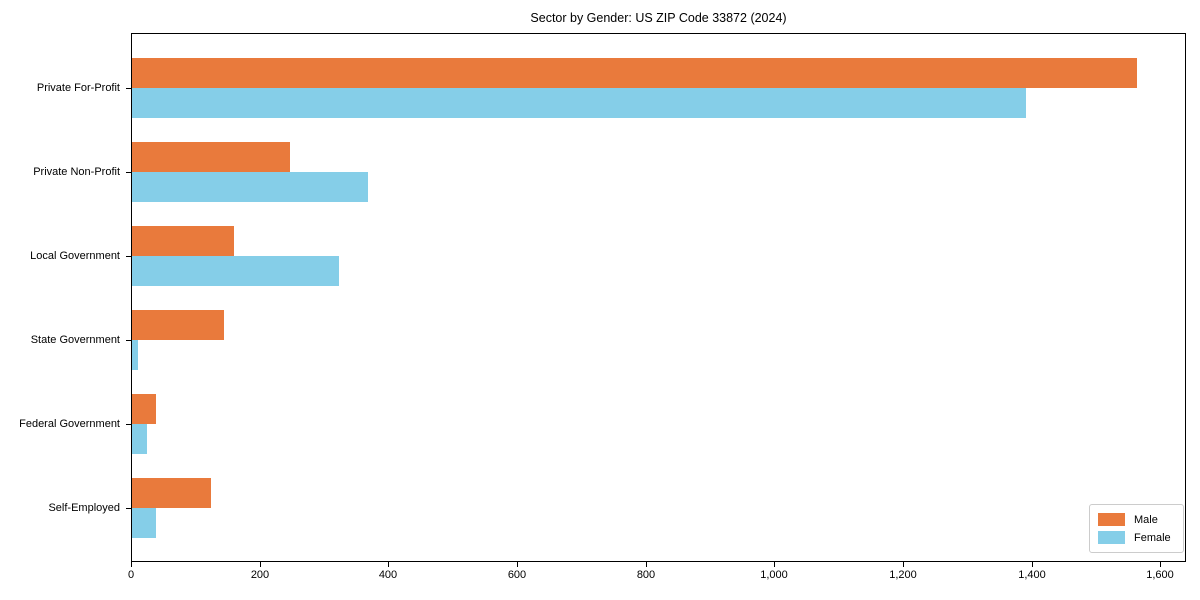 The image size is (1200, 600). I want to click on x-axis-tick-label: 0, so click(131, 575).